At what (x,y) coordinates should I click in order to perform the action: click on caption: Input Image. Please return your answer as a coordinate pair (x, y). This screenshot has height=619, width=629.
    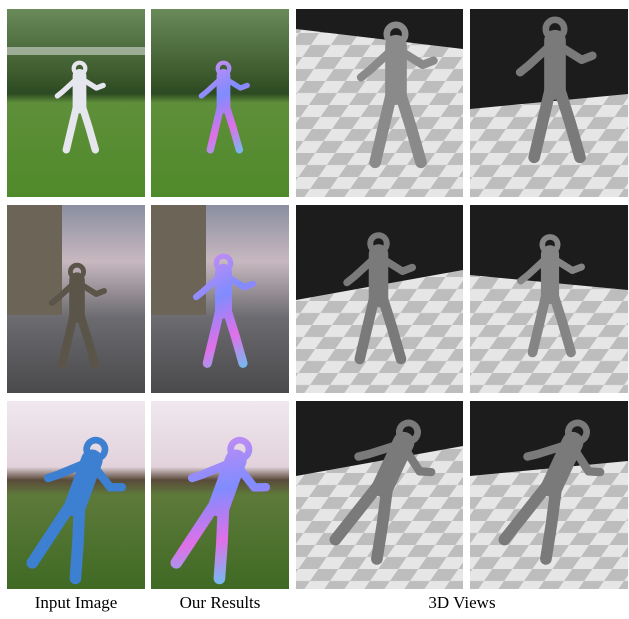
    Looking at the image, I should click on (76, 602).